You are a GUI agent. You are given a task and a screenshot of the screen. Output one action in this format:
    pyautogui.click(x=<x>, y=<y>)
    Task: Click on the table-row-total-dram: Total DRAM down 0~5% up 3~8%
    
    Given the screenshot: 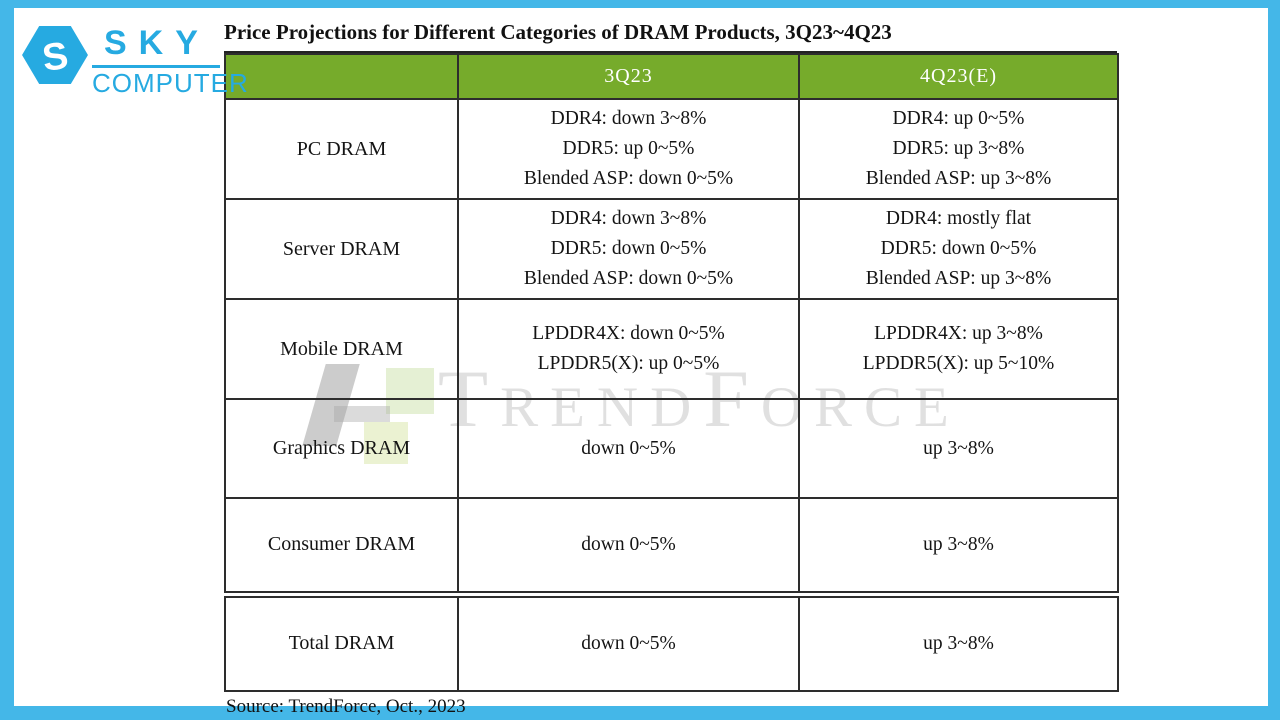 What is the action you would take?
    pyautogui.click(x=671, y=641)
    